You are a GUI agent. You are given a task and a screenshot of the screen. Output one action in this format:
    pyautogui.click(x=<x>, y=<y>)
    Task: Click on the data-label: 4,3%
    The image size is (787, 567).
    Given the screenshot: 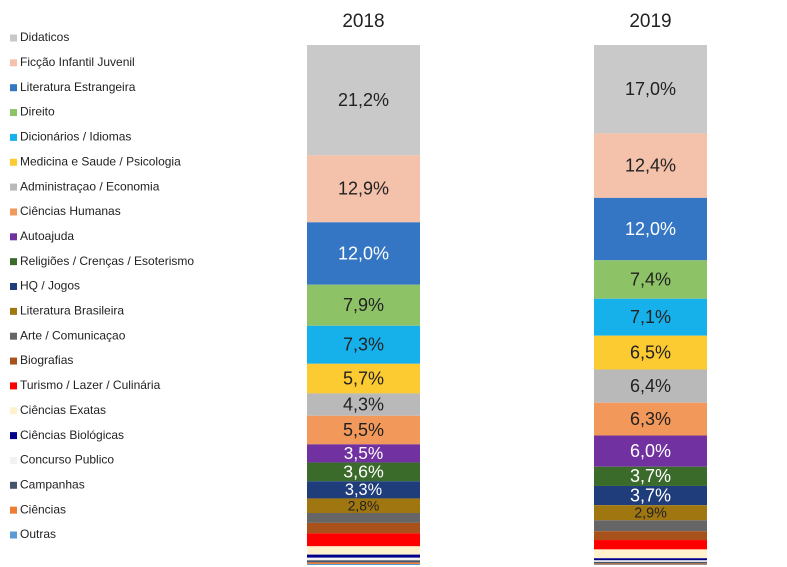 What is the action you would take?
    pyautogui.click(x=363, y=404)
    